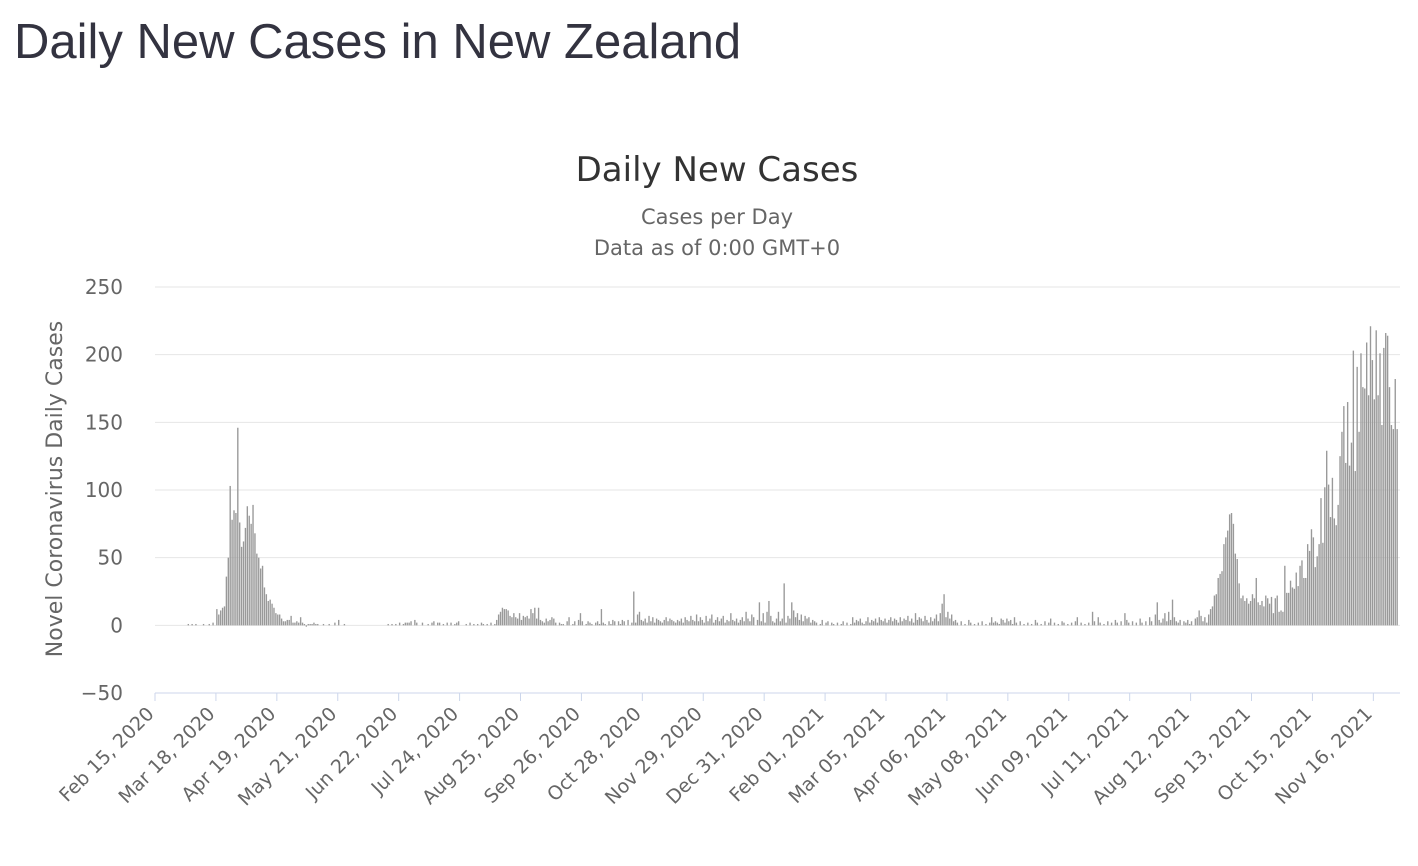 The width and height of the screenshot is (1418, 866). What do you see at coordinates (104, 422) in the screenshot?
I see `y-tick-label: 150` at bounding box center [104, 422].